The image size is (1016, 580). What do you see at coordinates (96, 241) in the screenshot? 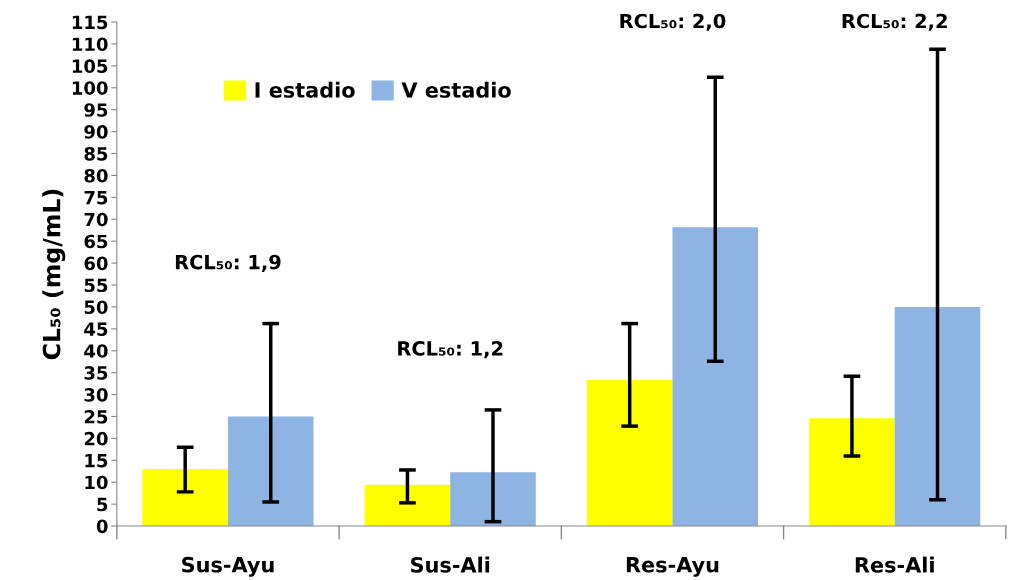
I see `y-tick-label: 65` at bounding box center [96, 241].